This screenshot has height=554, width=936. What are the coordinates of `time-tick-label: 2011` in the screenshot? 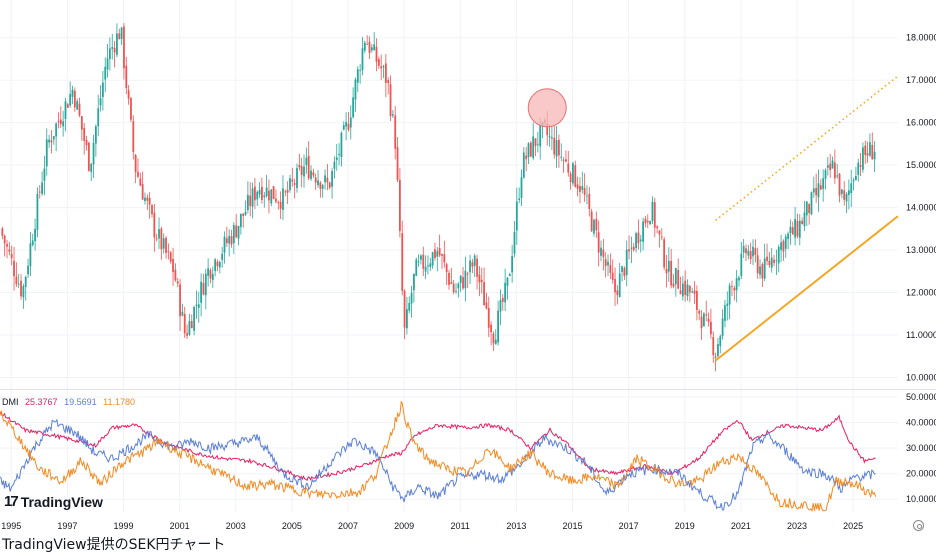 It's located at (460, 526).